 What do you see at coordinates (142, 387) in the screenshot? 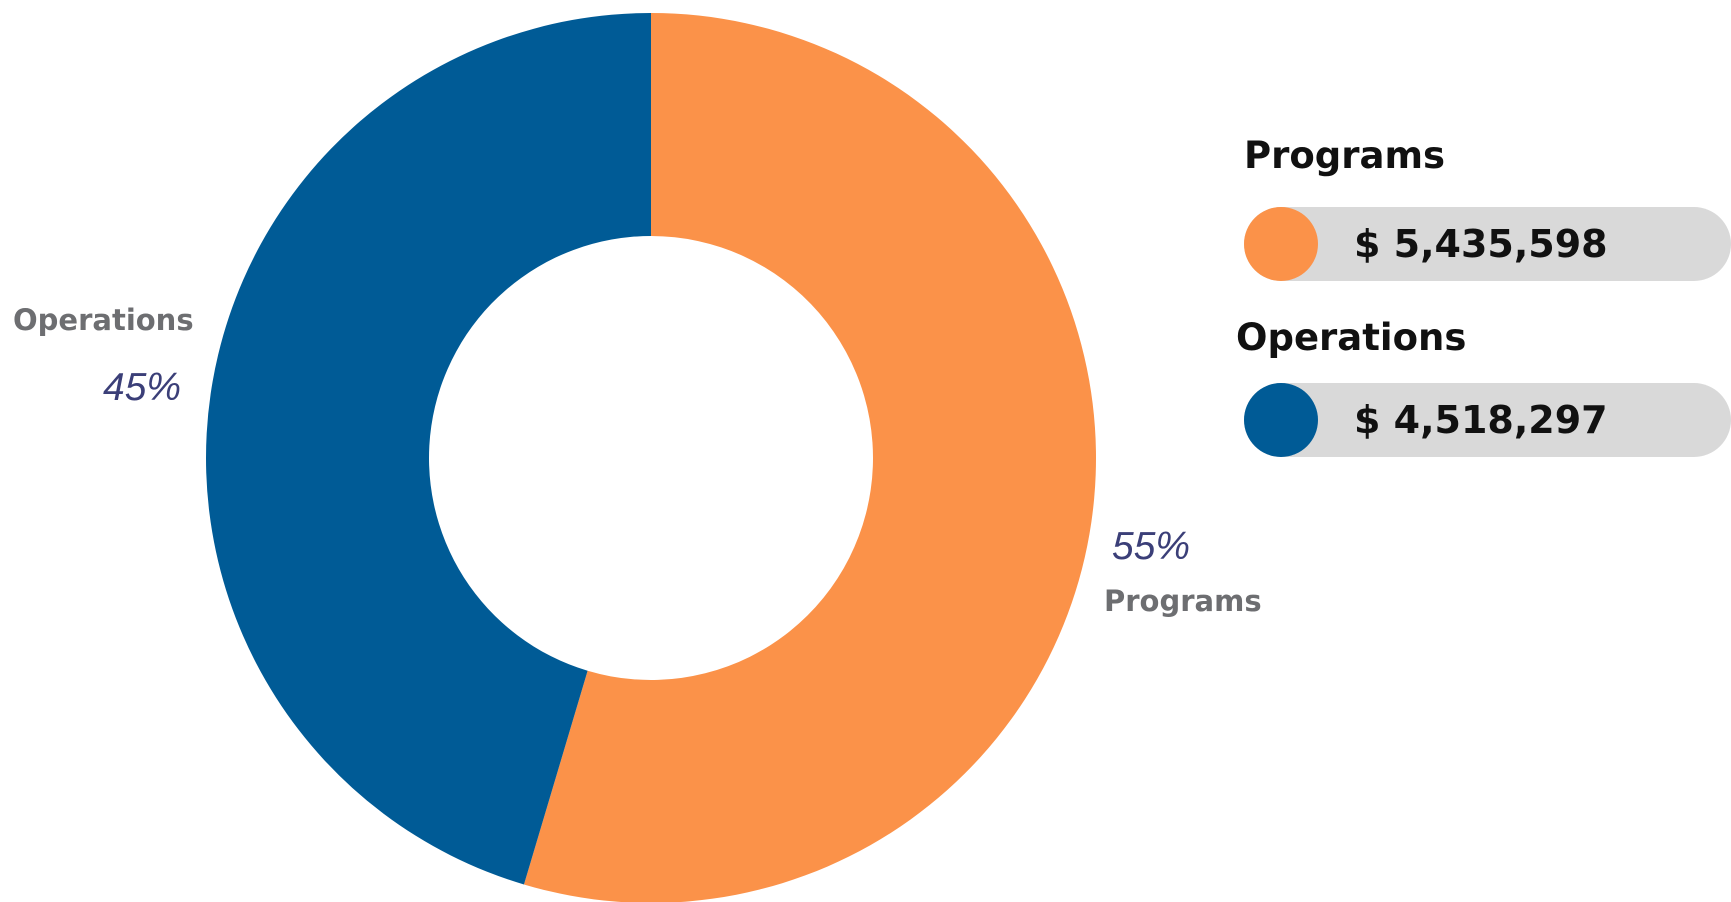
I see `slice-percent-operations: 45%` at bounding box center [142, 387].